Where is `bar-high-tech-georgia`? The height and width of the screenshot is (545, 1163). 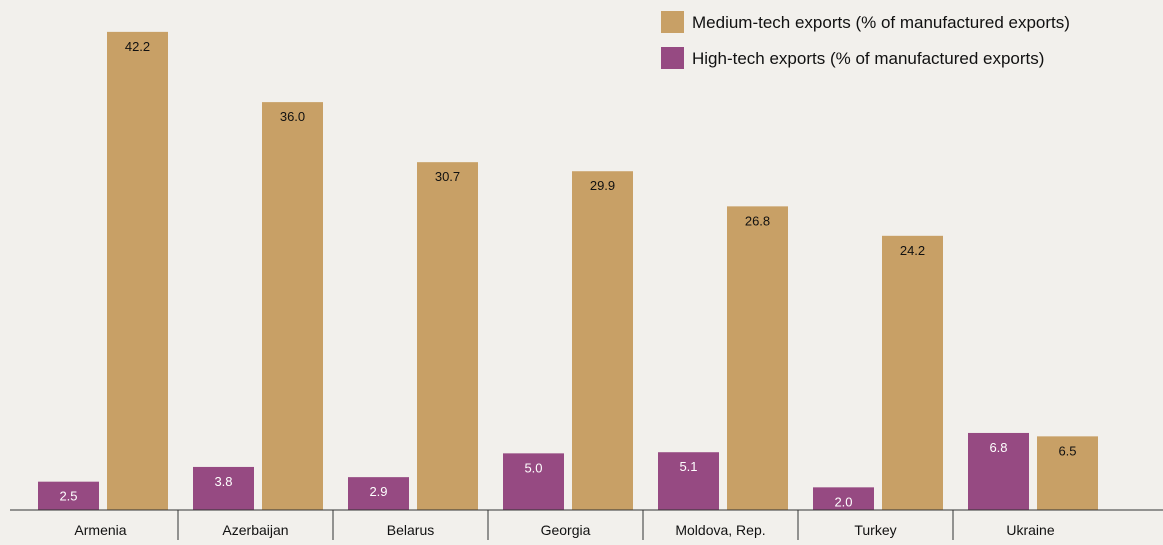
bar-high-tech-georgia is located at coordinates (533, 481).